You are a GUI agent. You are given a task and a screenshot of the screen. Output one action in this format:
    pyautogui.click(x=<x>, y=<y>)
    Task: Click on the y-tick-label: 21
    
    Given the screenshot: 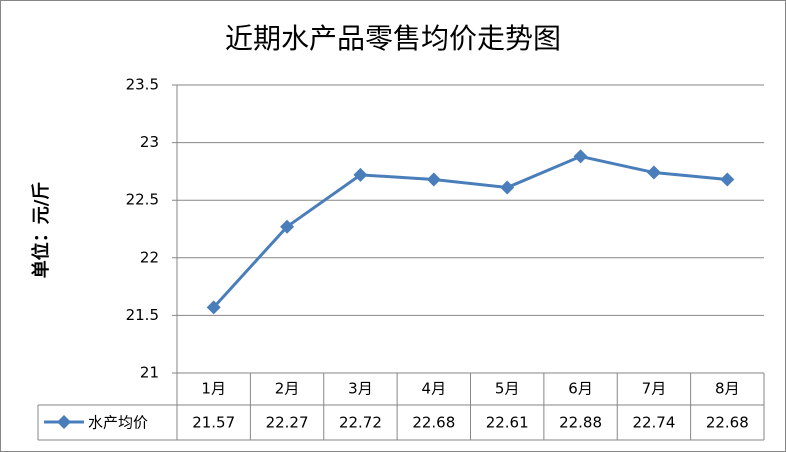 What is the action you would take?
    pyautogui.click(x=149, y=373)
    